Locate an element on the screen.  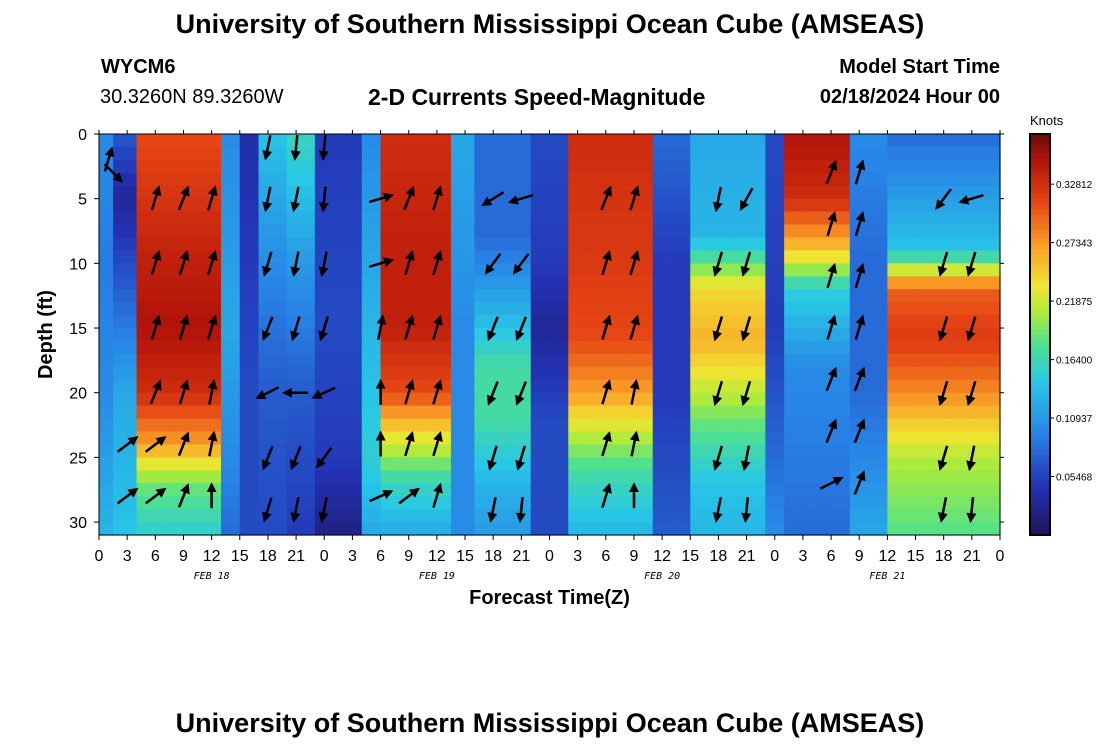
station-coordinates: 30.3260N 89.3260W is located at coordinates (192, 97).